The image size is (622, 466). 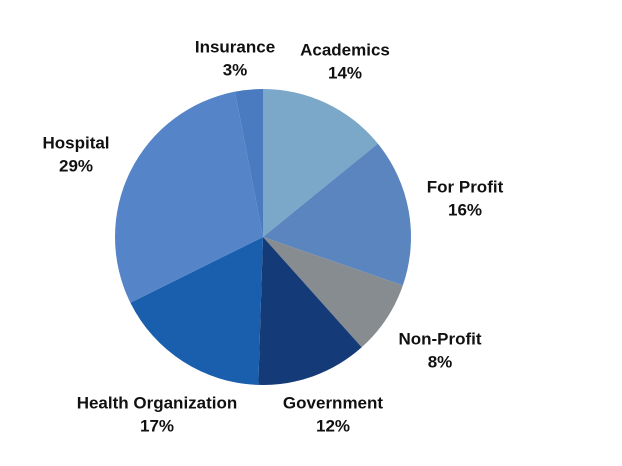 I want to click on slice-label: Academics, so click(x=345, y=49).